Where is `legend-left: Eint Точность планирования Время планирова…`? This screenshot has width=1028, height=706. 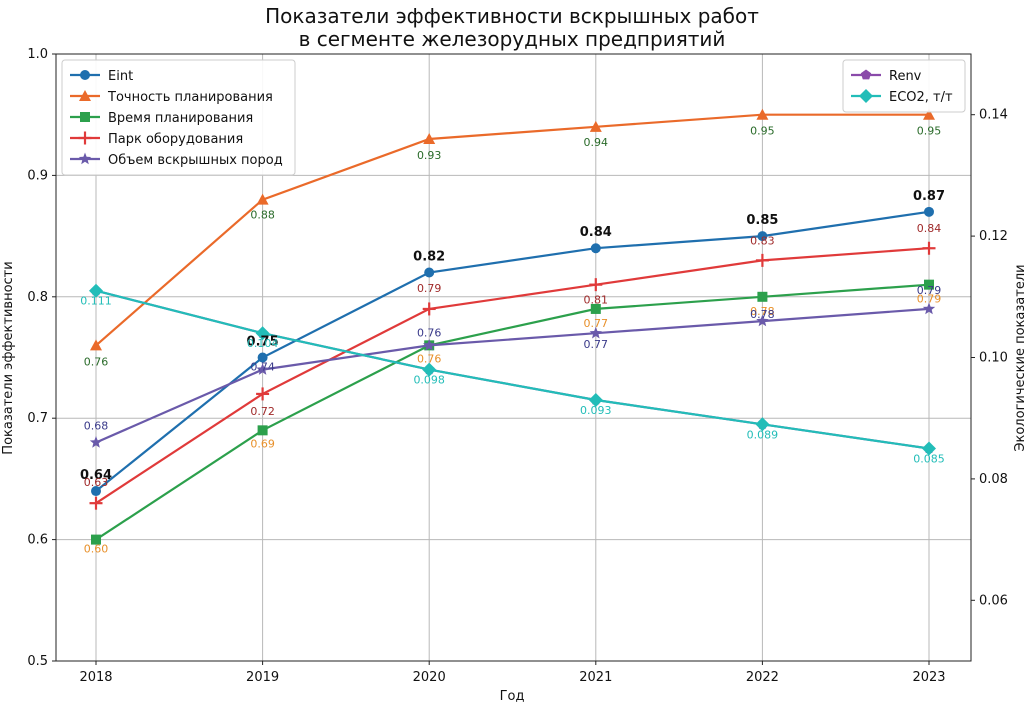
legend-left: Eint Точность планирования Время планирова… is located at coordinates (178, 117).